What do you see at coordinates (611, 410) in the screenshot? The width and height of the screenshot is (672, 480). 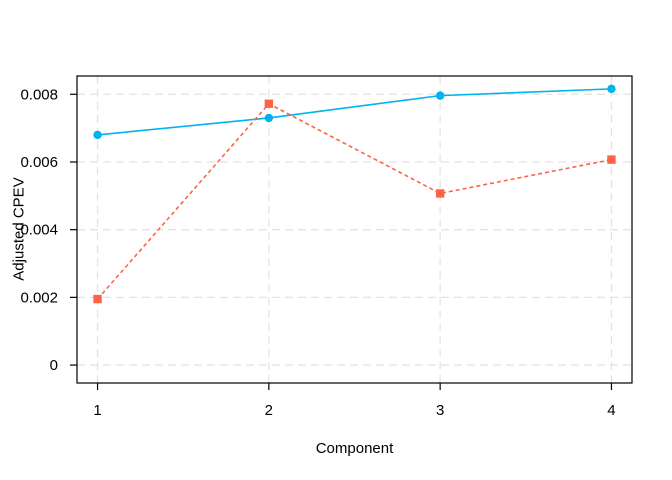 I see `x-tick-label: 4` at bounding box center [611, 410].